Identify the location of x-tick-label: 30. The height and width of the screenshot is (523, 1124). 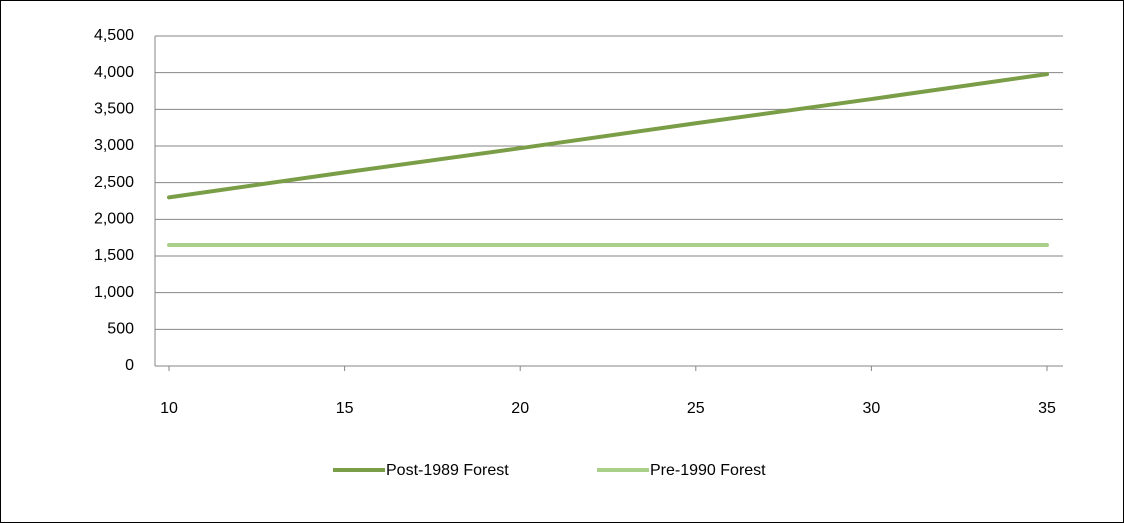
(872, 408).